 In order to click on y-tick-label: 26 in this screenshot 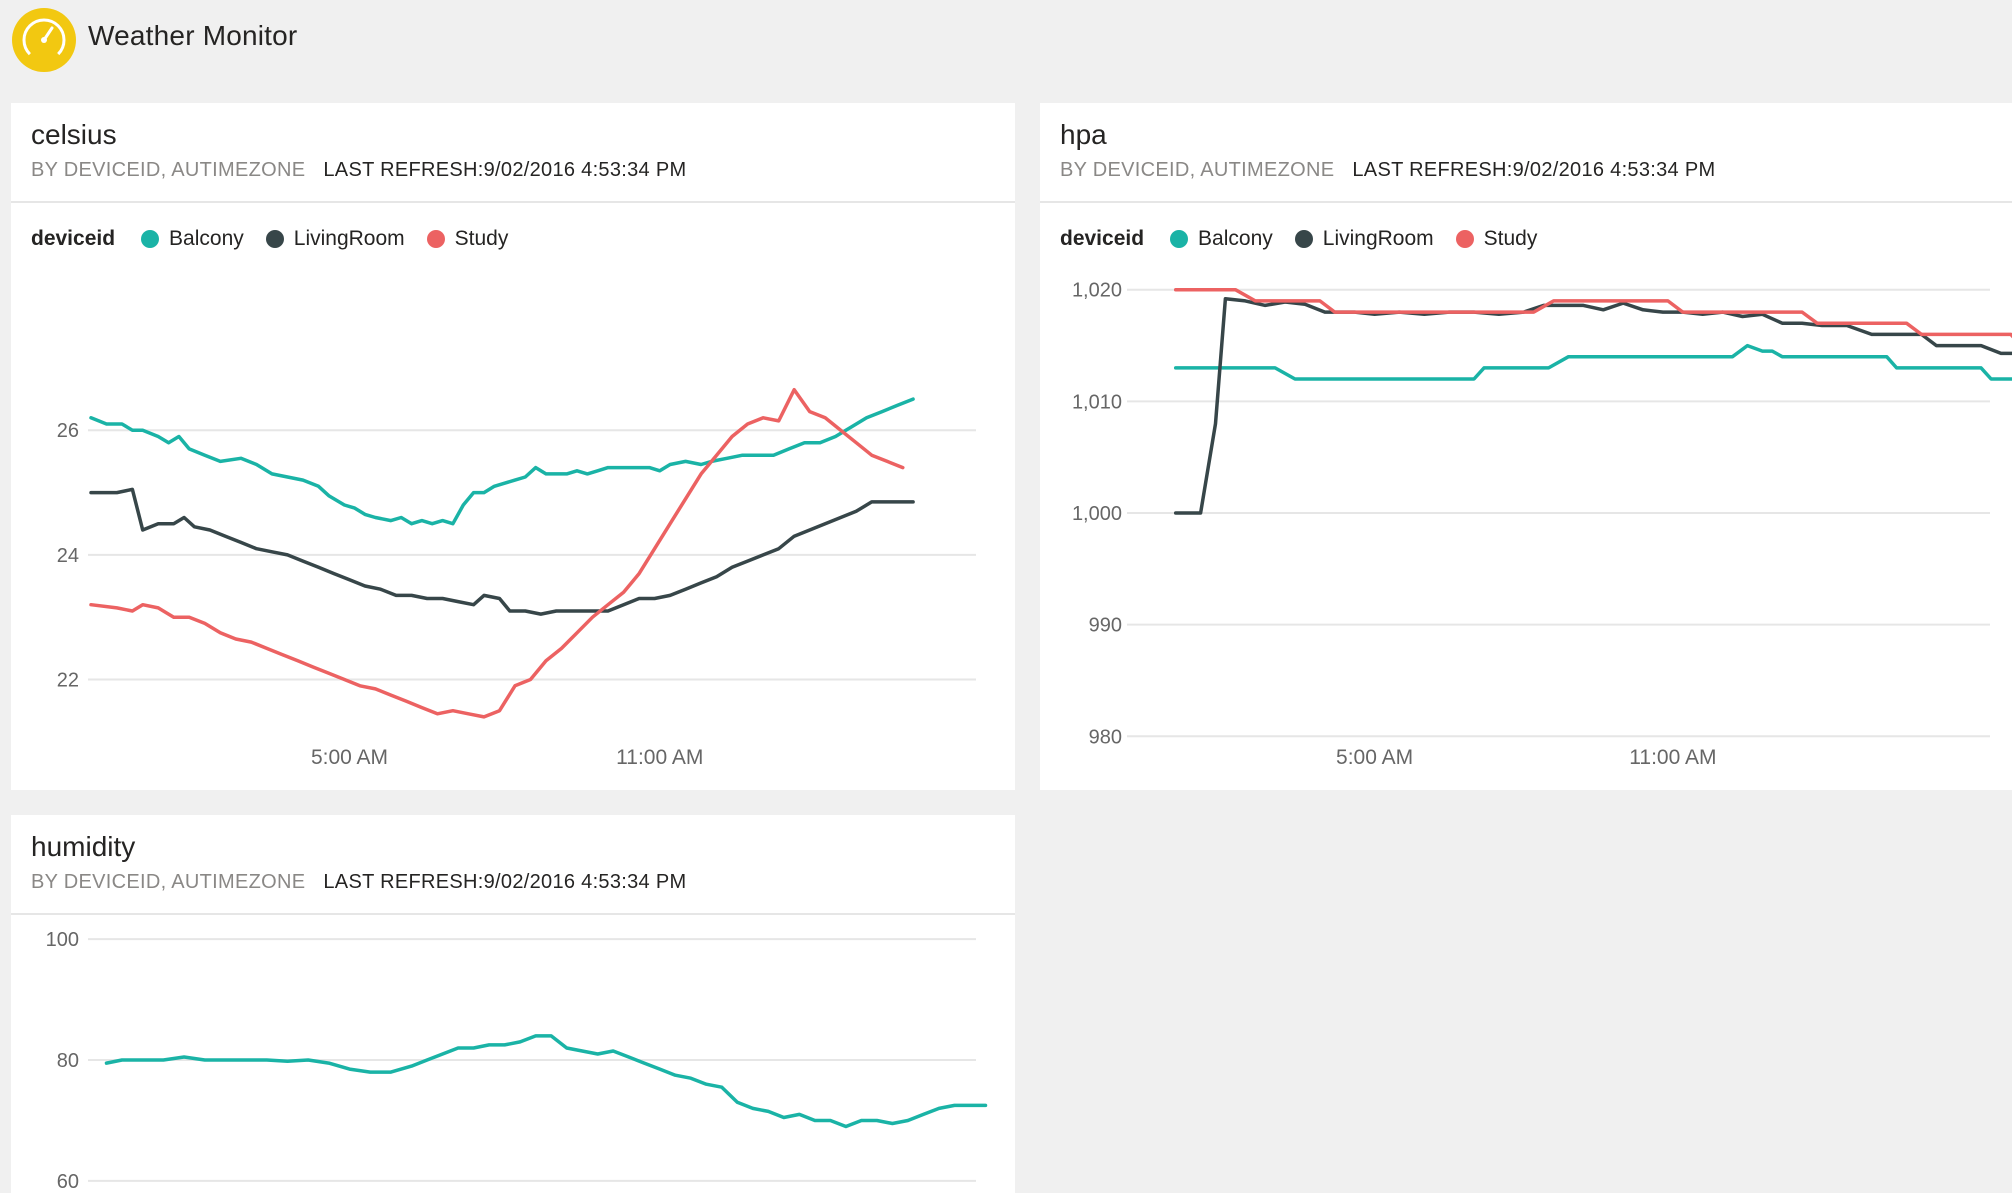, I will do `click(68, 431)`.